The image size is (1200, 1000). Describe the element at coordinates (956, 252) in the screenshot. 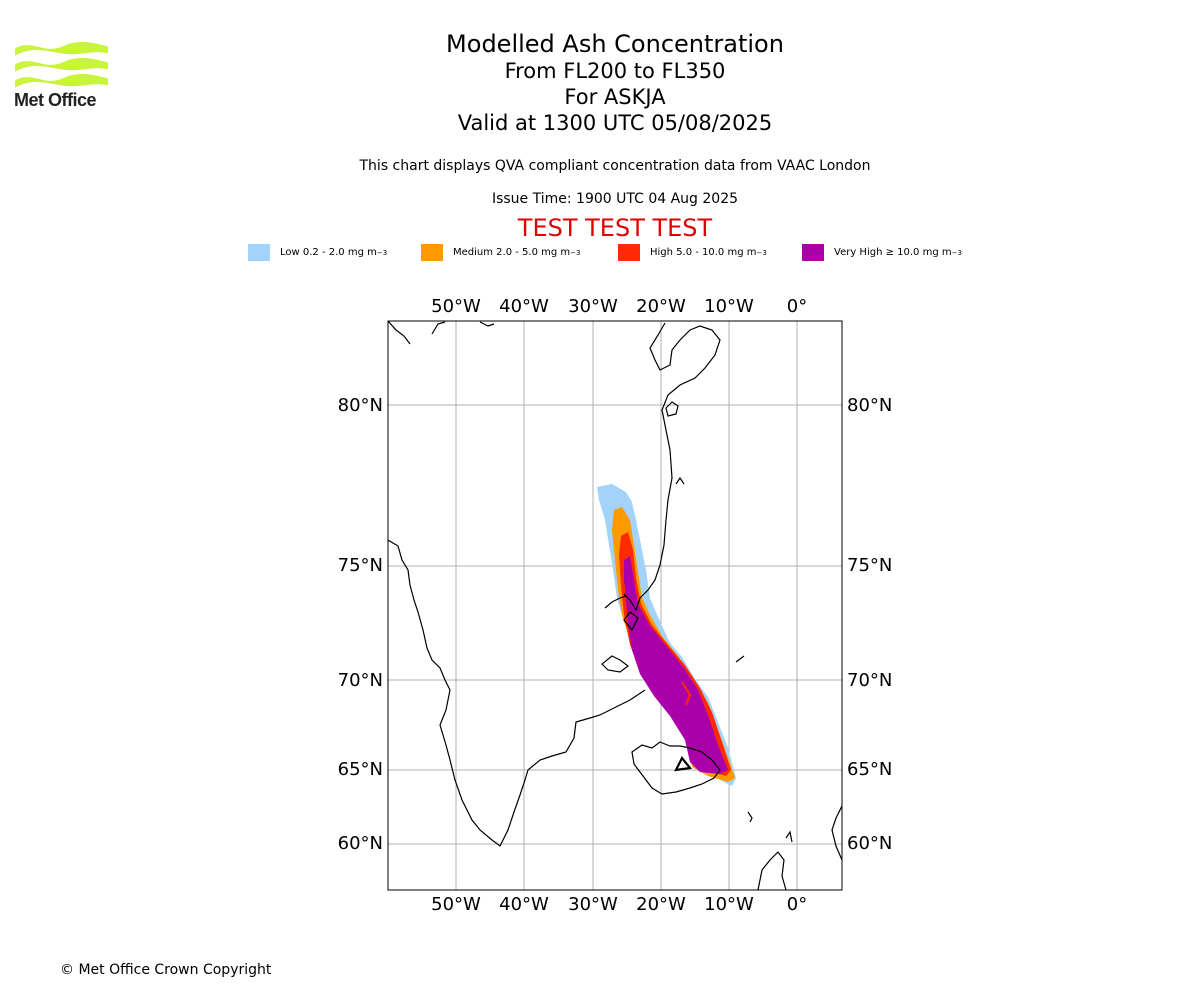

I see `legend-exp-very-high: −3` at that location.